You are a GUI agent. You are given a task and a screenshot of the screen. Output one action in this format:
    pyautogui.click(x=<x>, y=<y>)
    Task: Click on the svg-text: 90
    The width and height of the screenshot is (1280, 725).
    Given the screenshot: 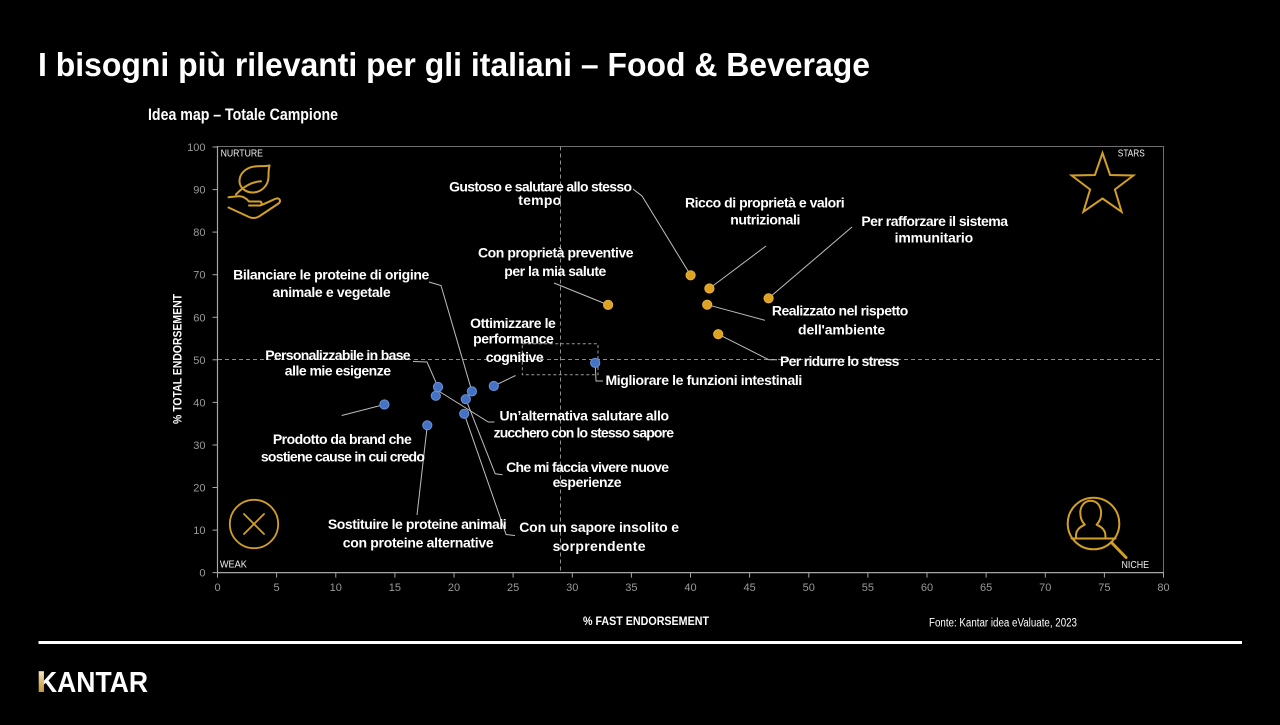 What is the action you would take?
    pyautogui.click(x=199, y=191)
    